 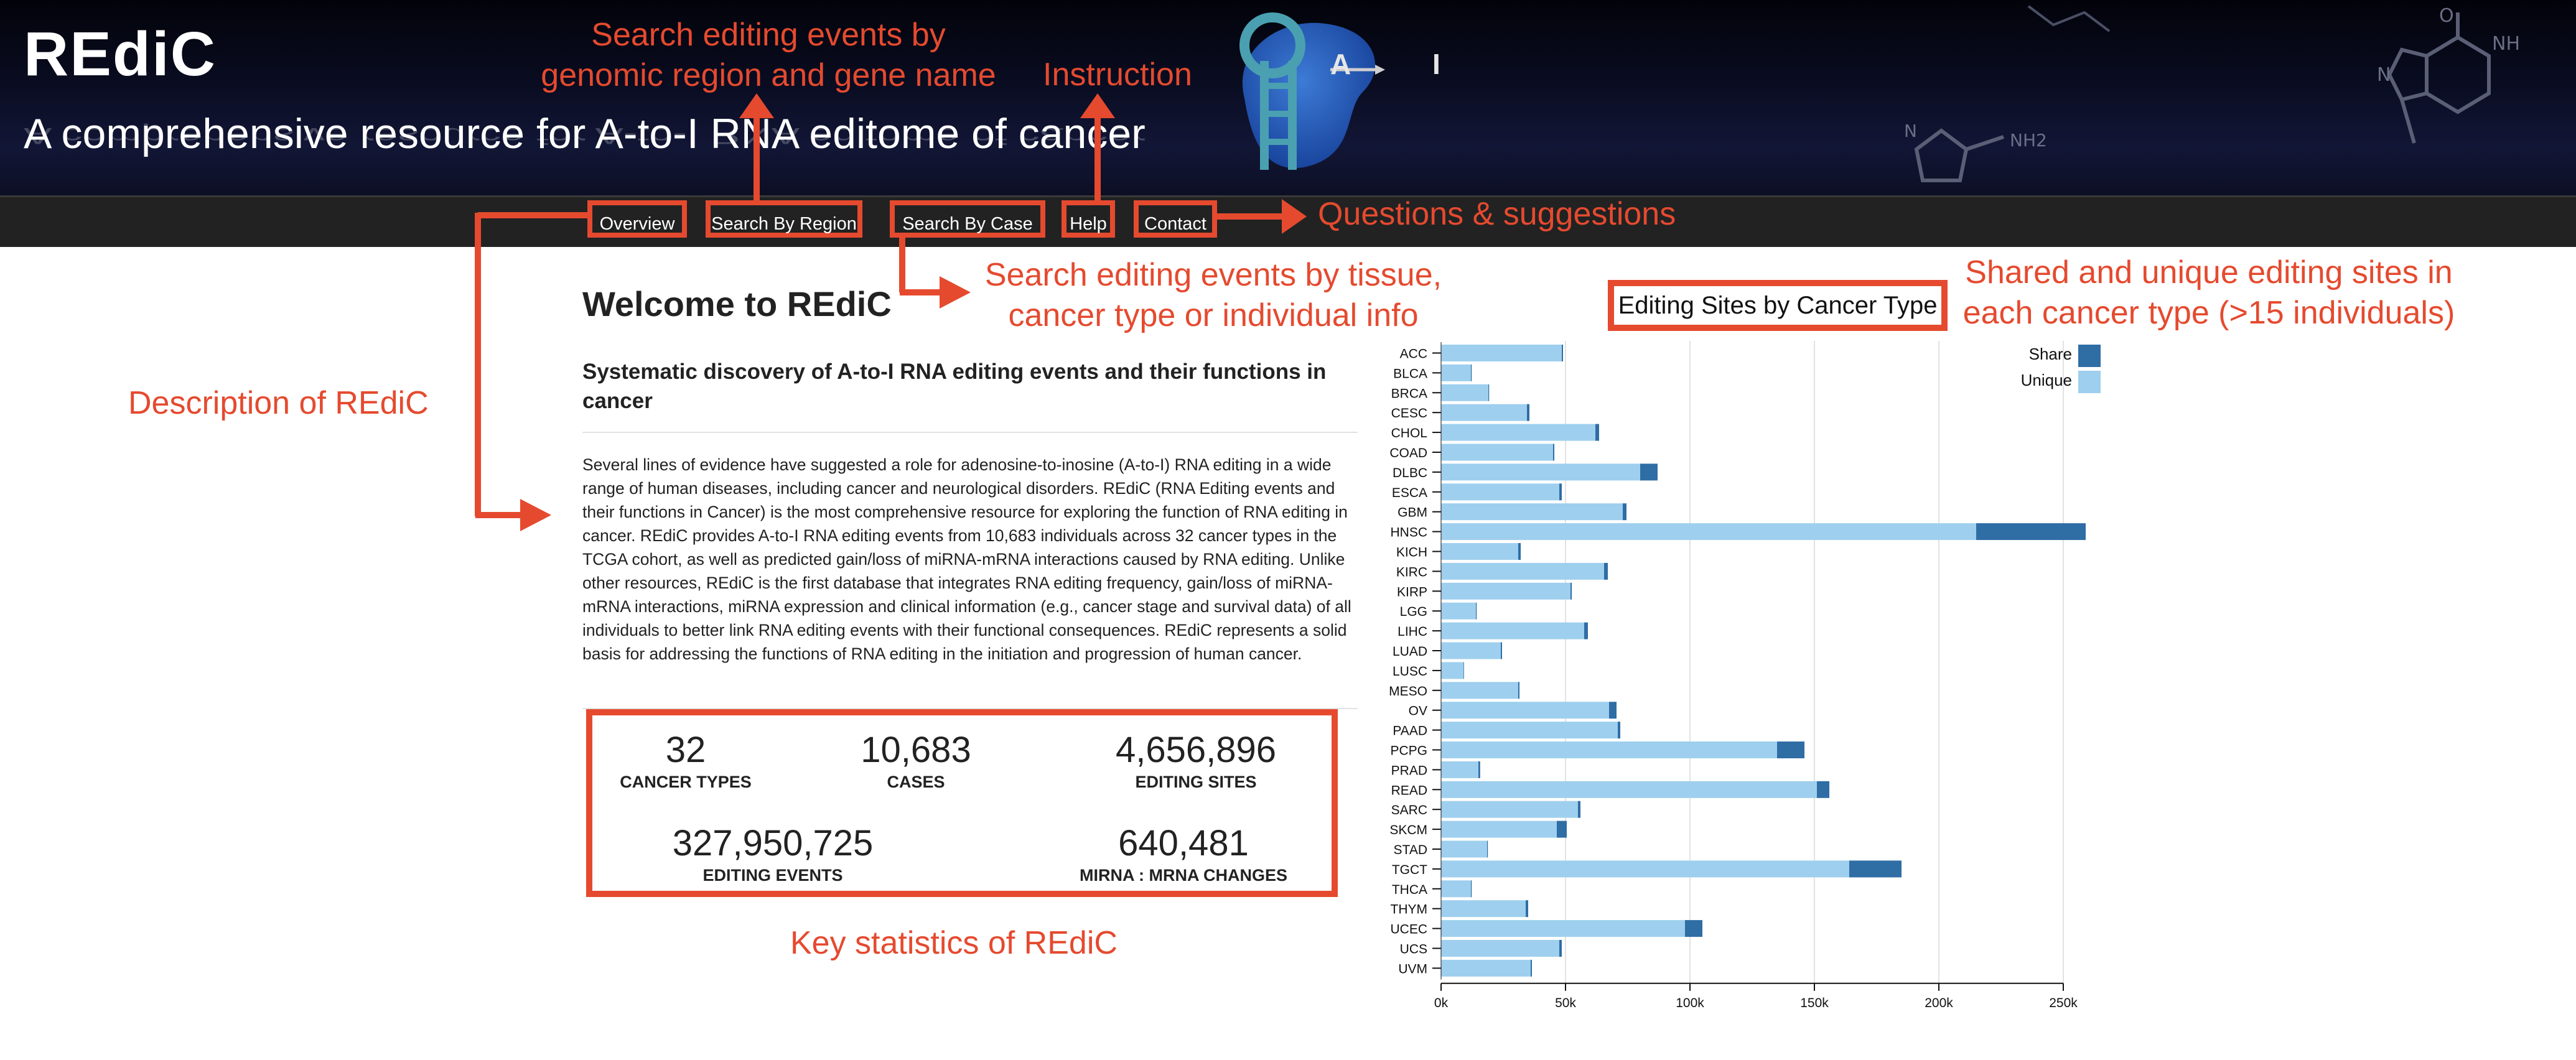 What do you see at coordinates (1088, 219) in the screenshot?
I see `nav-help: Help` at bounding box center [1088, 219].